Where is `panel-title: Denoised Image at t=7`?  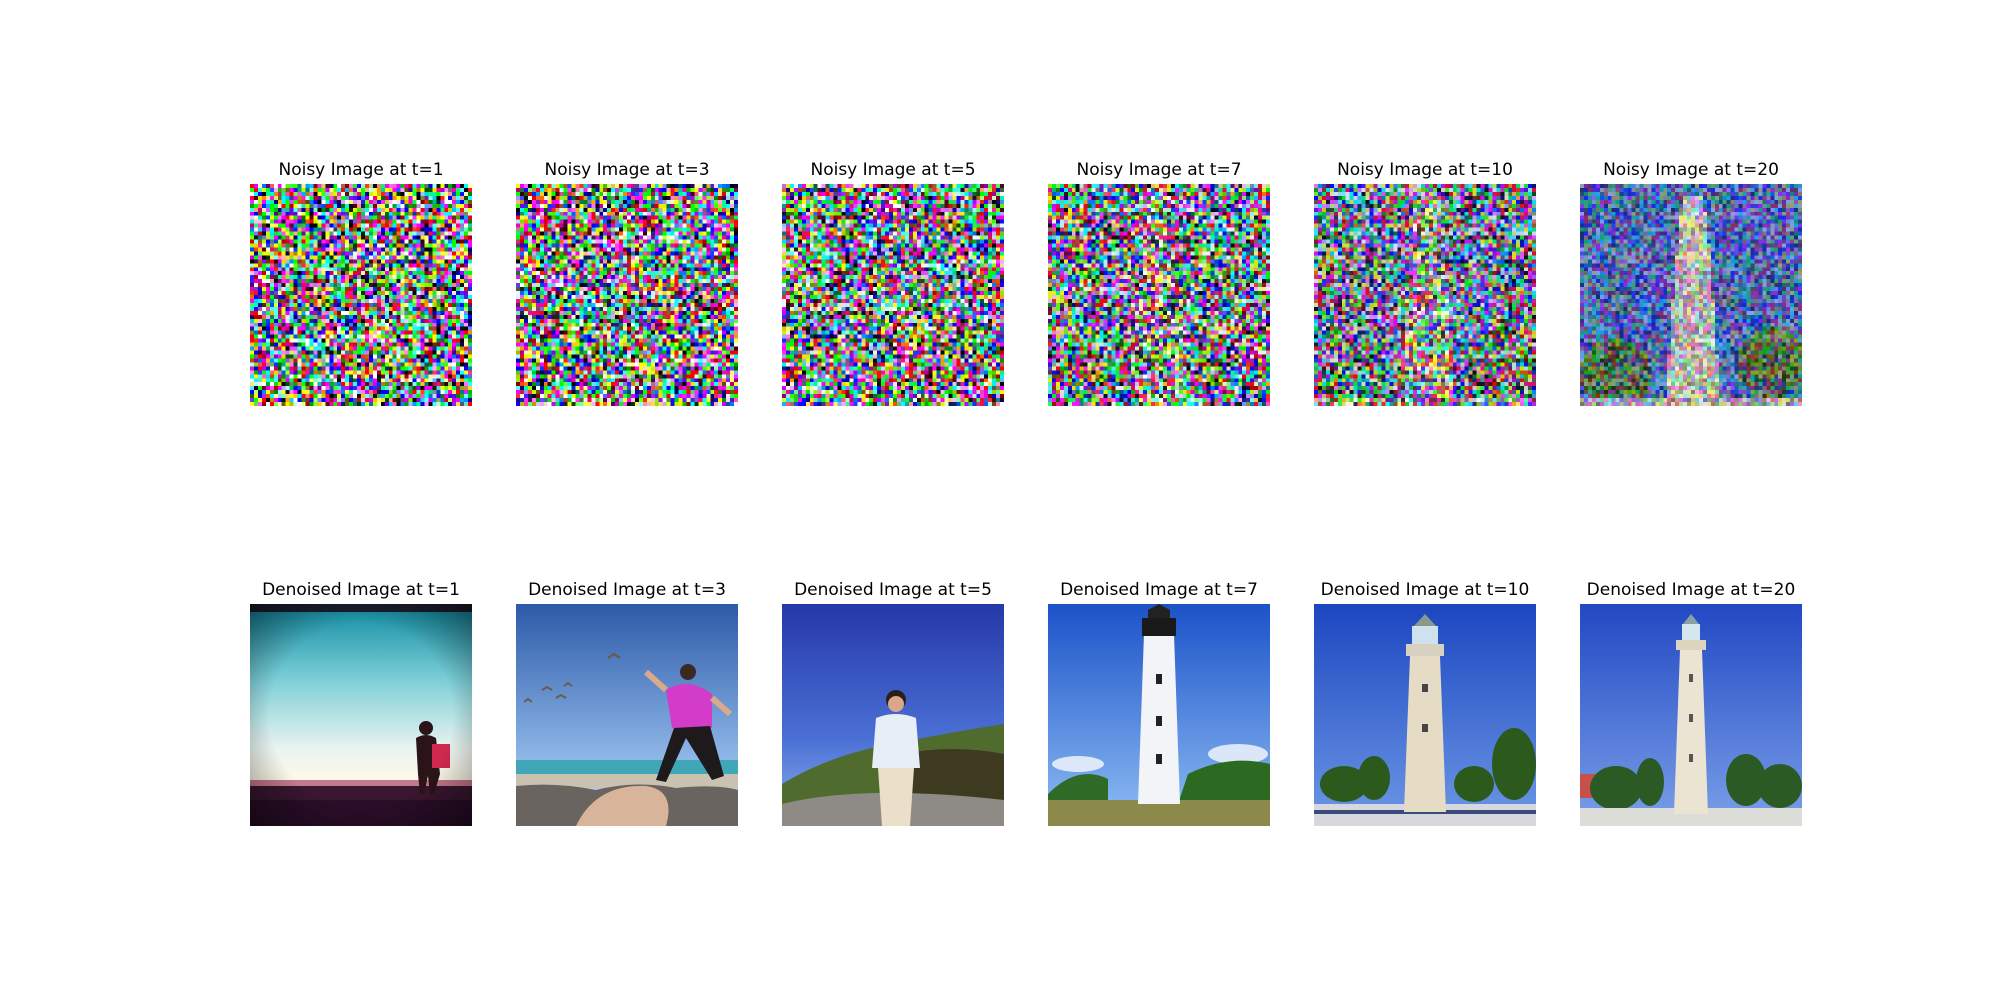
panel-title: Denoised Image at t=7 is located at coordinates (1159, 590).